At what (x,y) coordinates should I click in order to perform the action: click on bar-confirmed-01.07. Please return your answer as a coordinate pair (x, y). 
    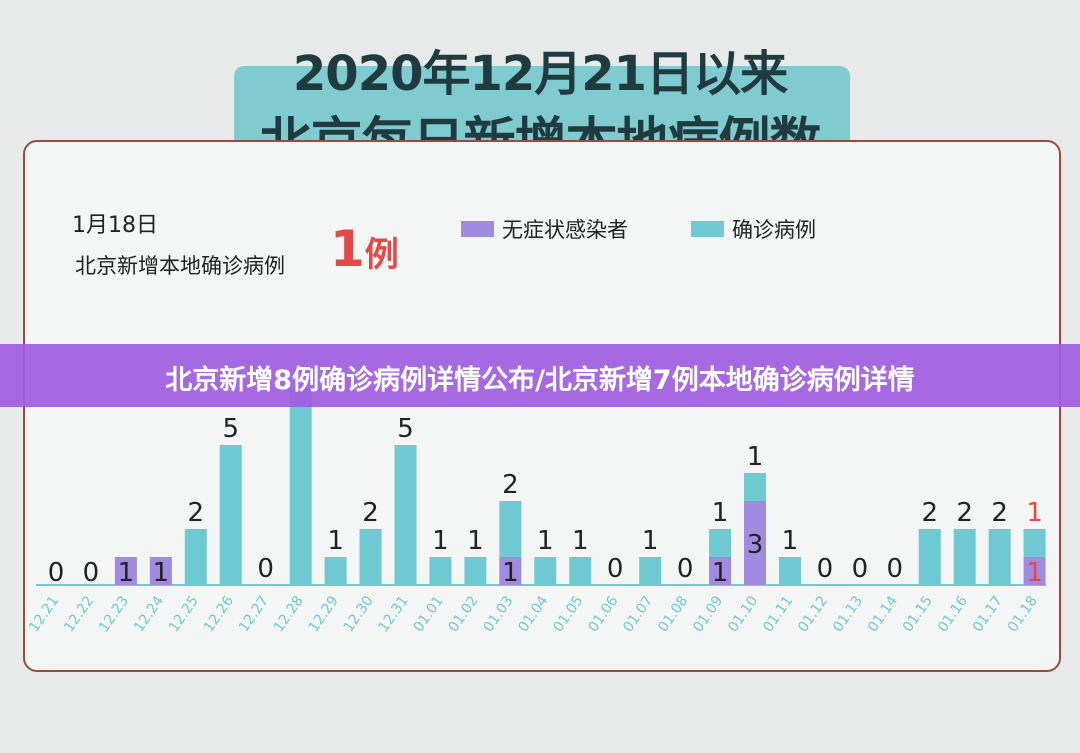
    Looking at the image, I should click on (650, 571).